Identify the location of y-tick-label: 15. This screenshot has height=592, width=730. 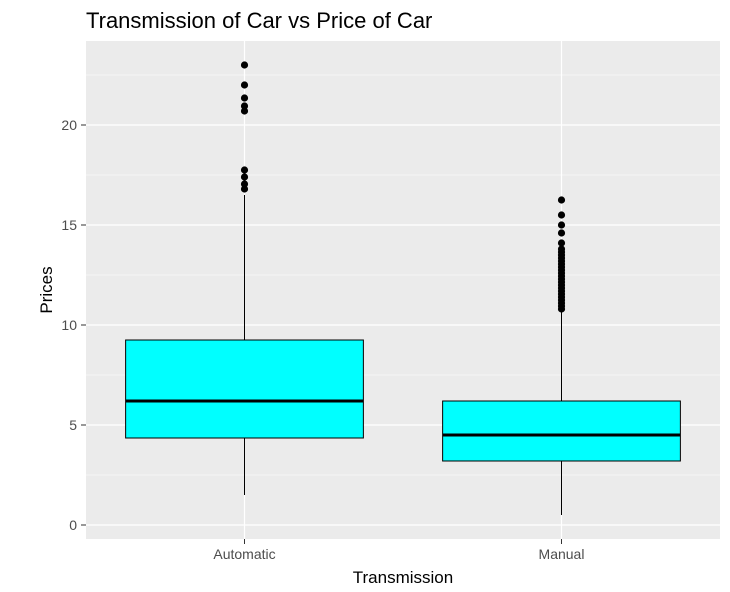
(69, 225).